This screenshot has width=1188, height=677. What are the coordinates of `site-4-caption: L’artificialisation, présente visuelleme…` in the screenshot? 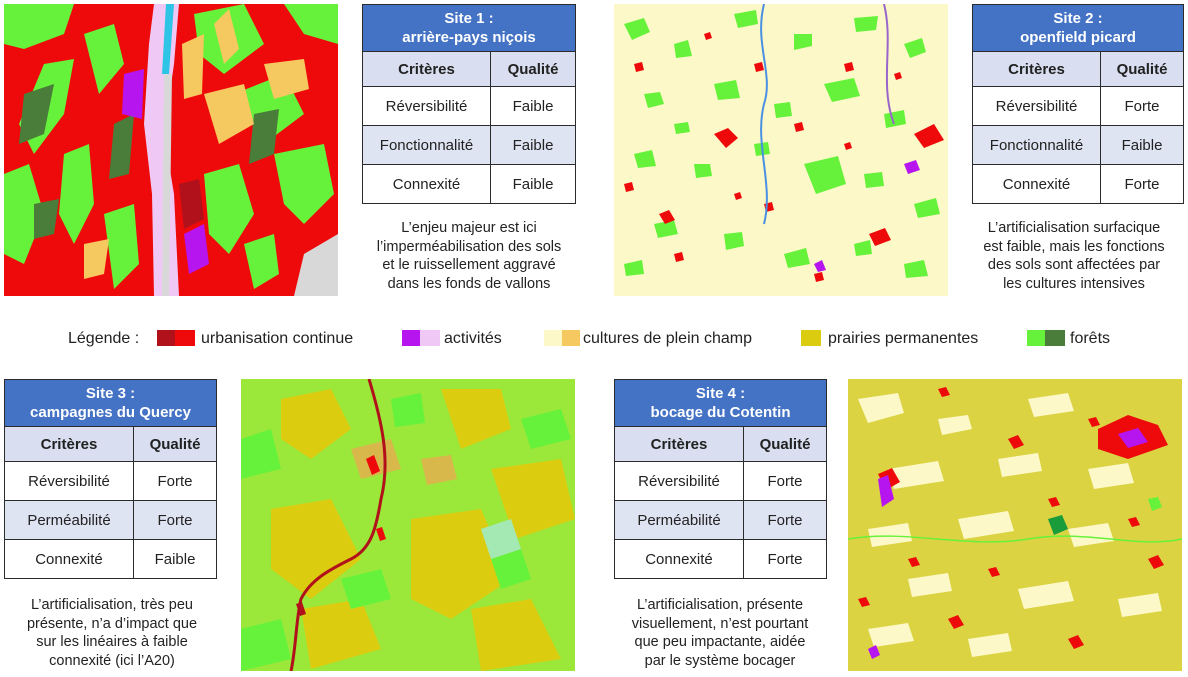 It's located at (720, 633).